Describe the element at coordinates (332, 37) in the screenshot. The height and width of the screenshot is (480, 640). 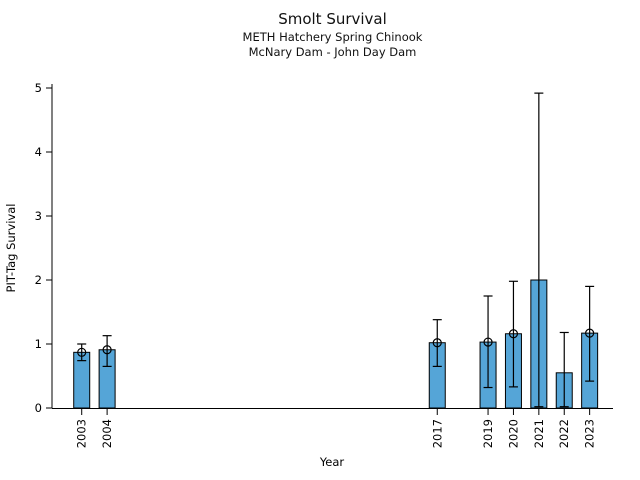
I see `chart-subtitle-hatchery: METH Hatchery Spring Chinook` at that location.